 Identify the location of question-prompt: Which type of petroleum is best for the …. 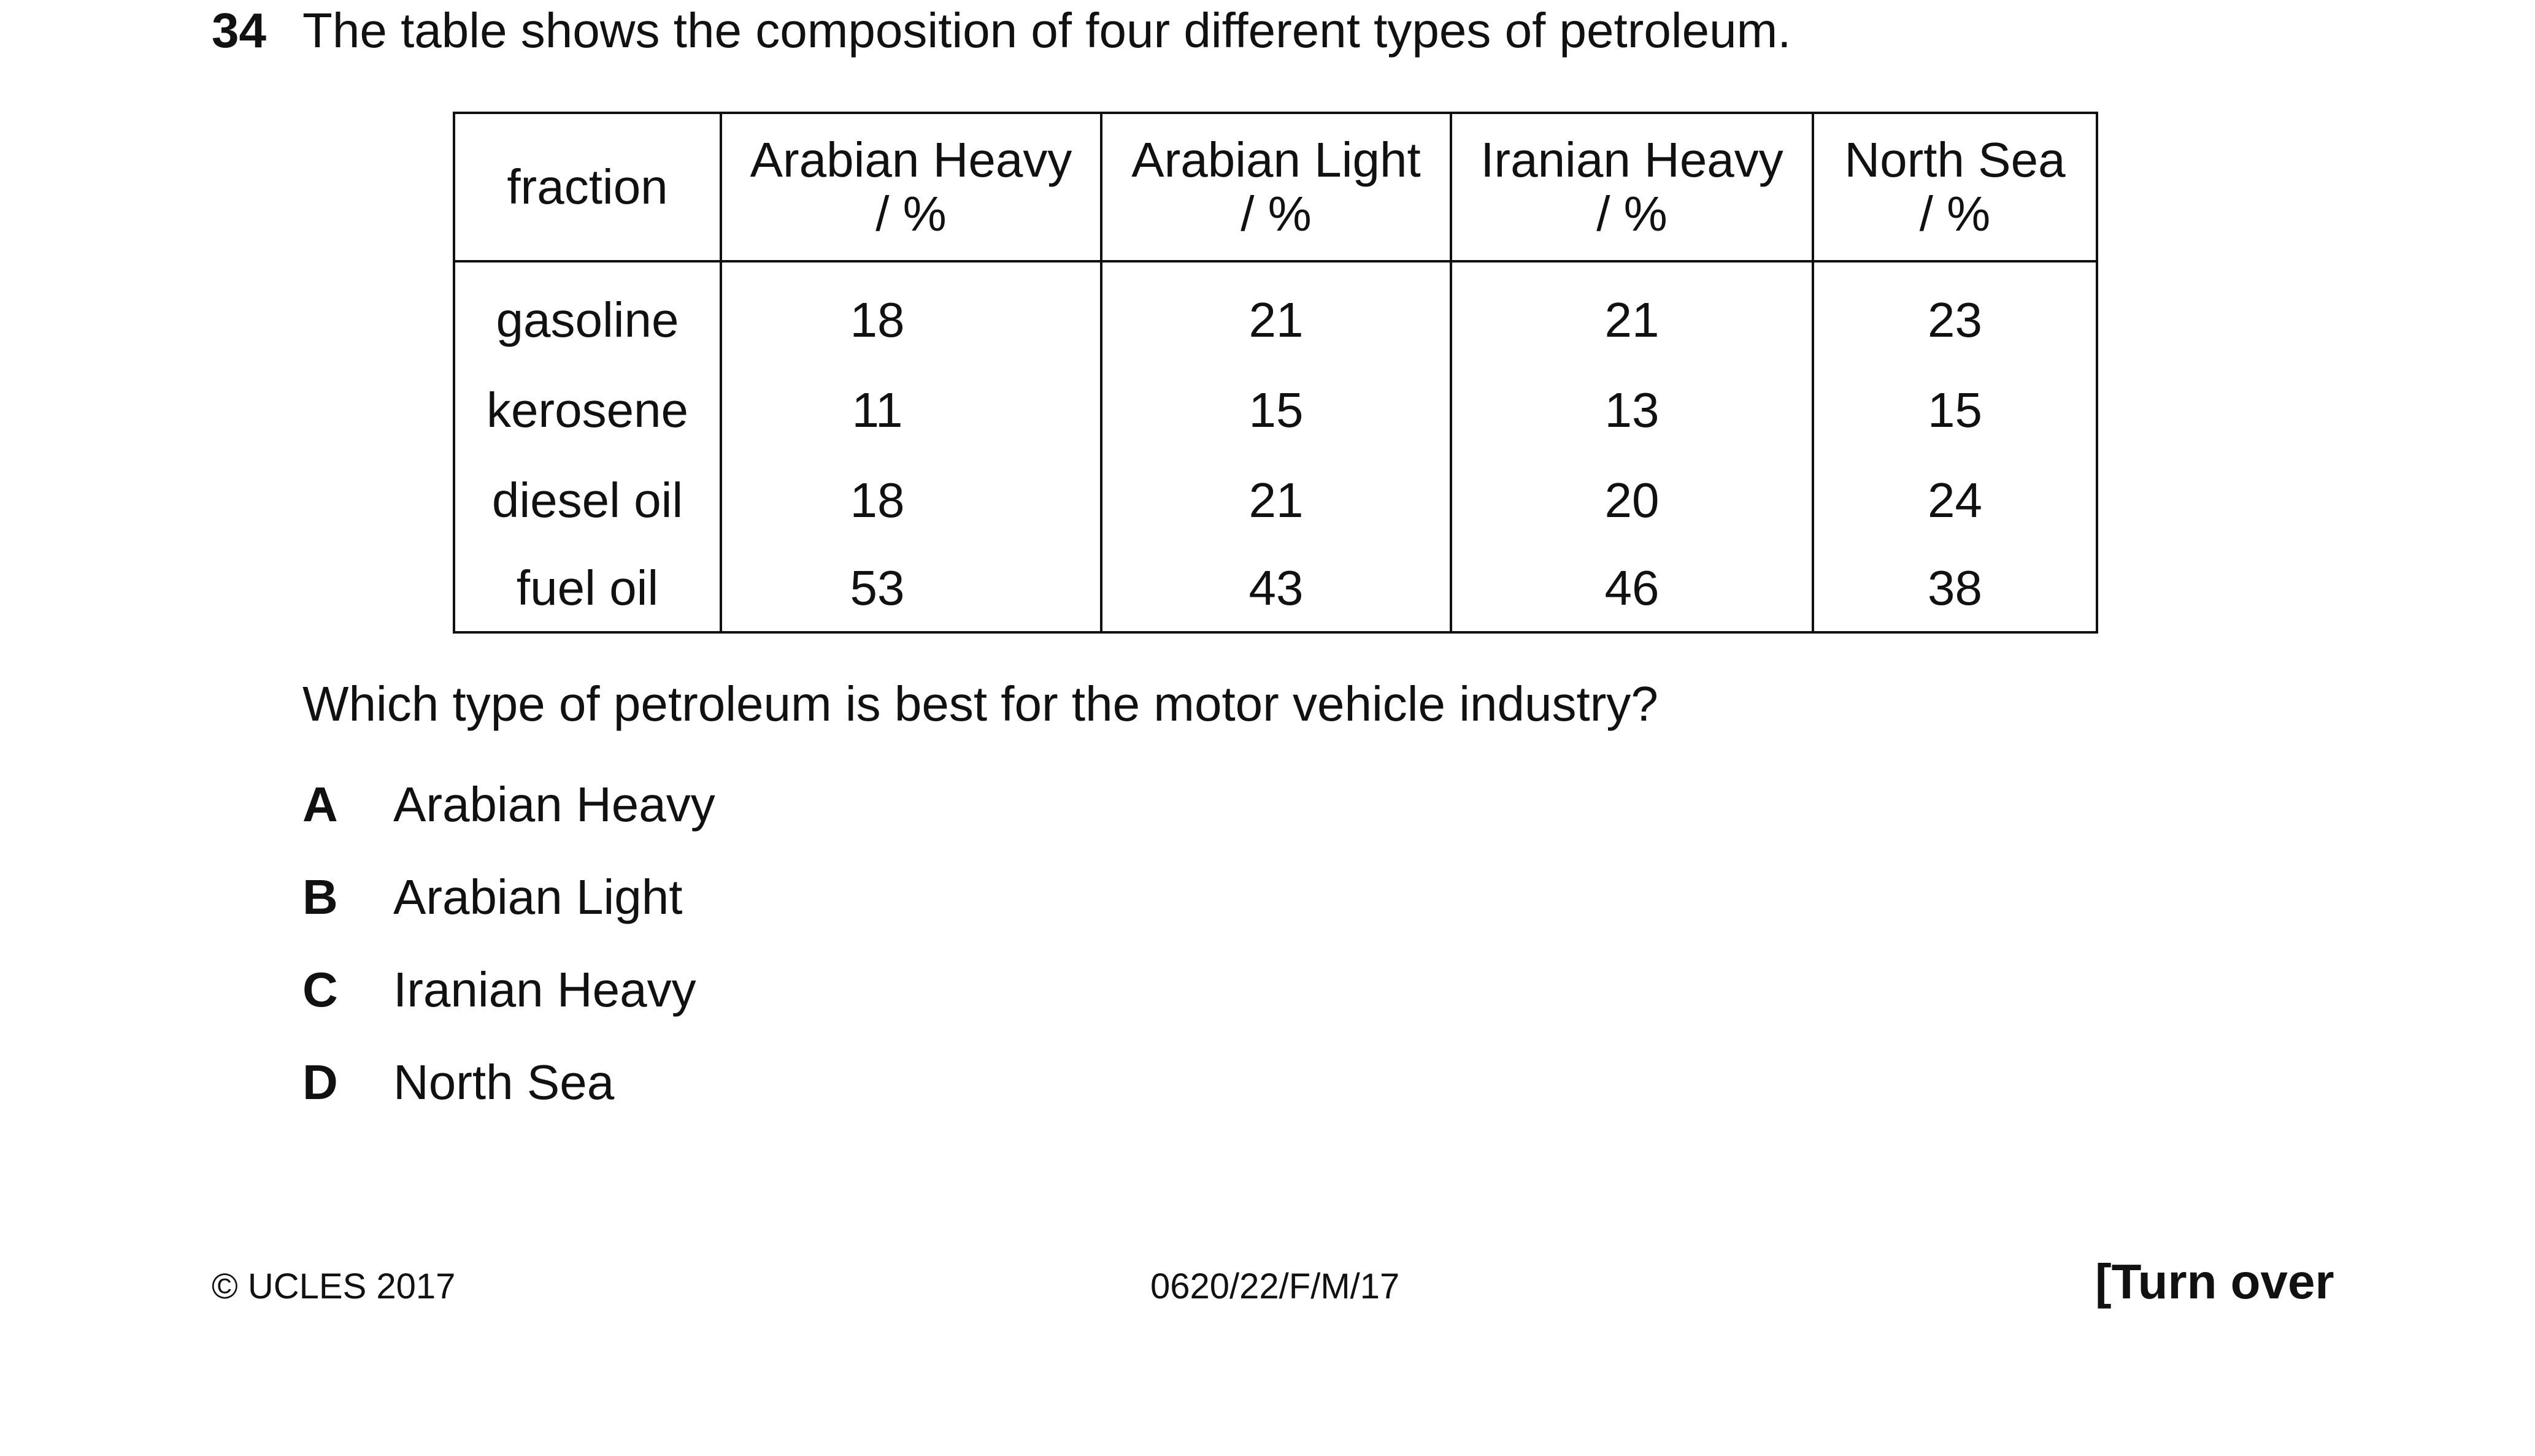
(980, 703).